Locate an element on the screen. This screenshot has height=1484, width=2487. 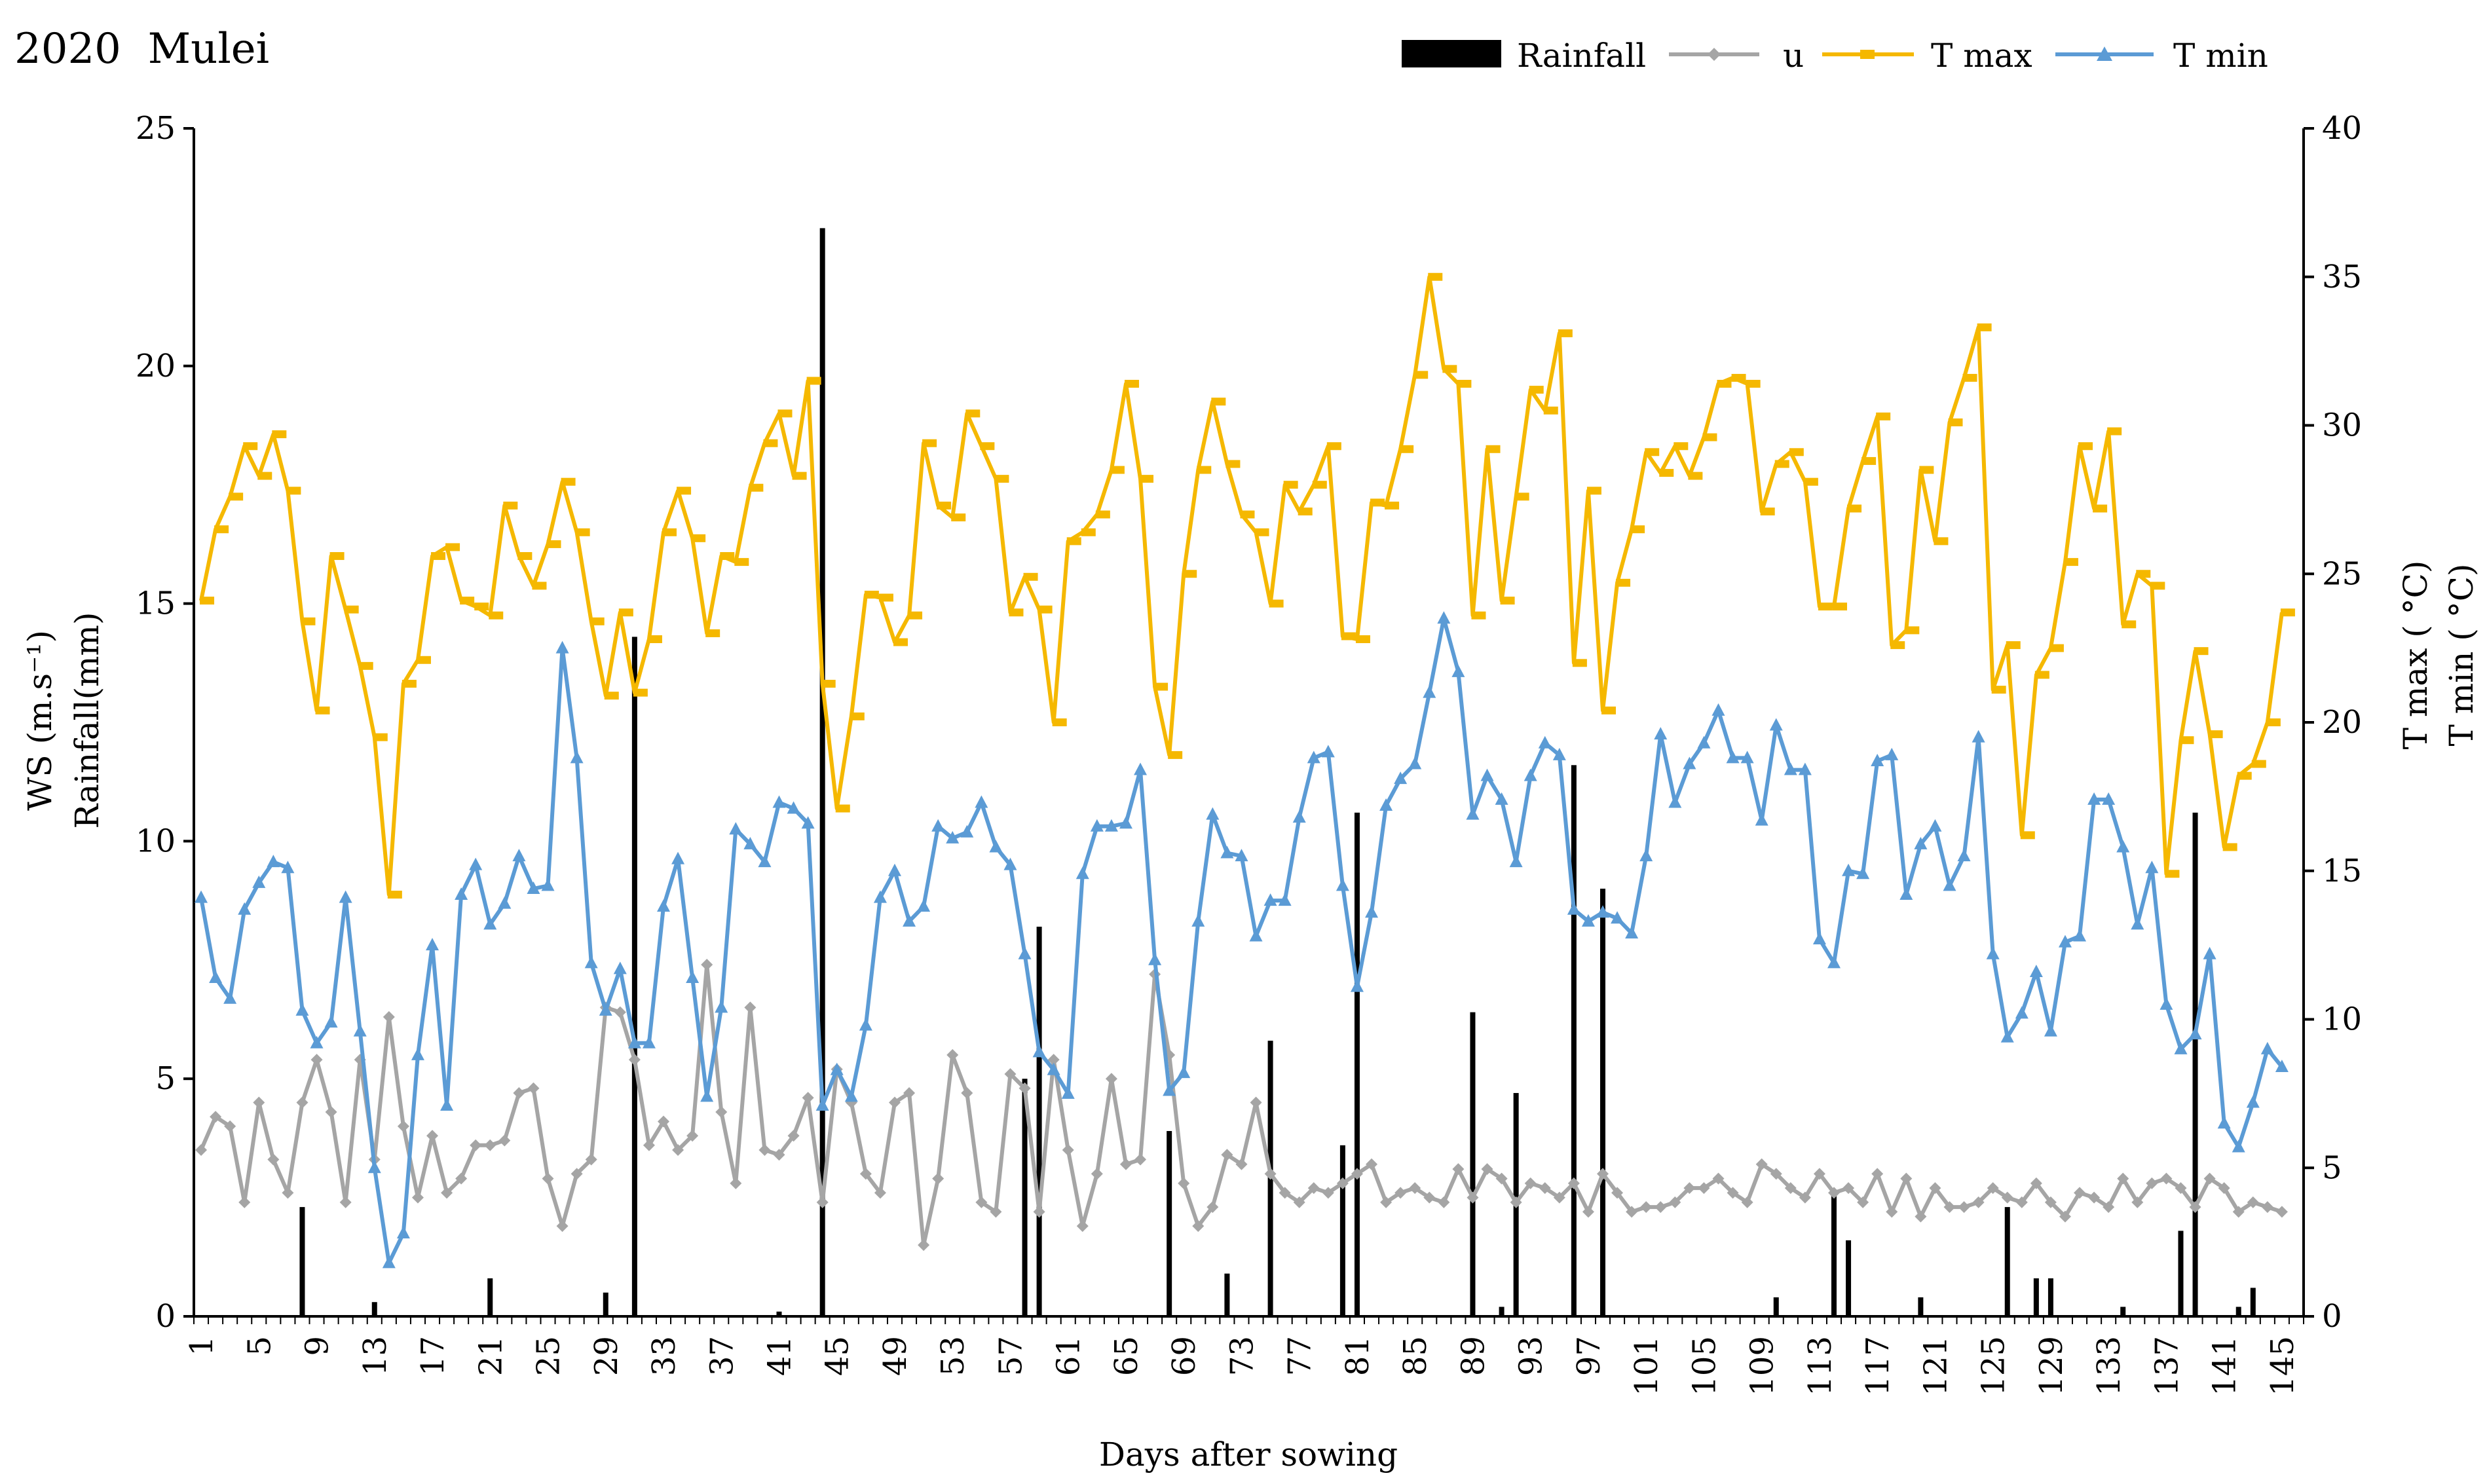
x-tick-label: 97 is located at coordinates (1589, 1356).